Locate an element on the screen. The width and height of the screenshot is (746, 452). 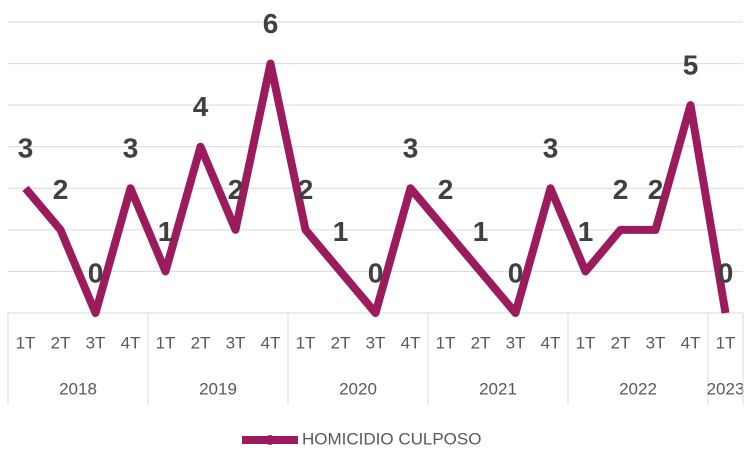
x-group-label: 2022 is located at coordinates (638, 388).